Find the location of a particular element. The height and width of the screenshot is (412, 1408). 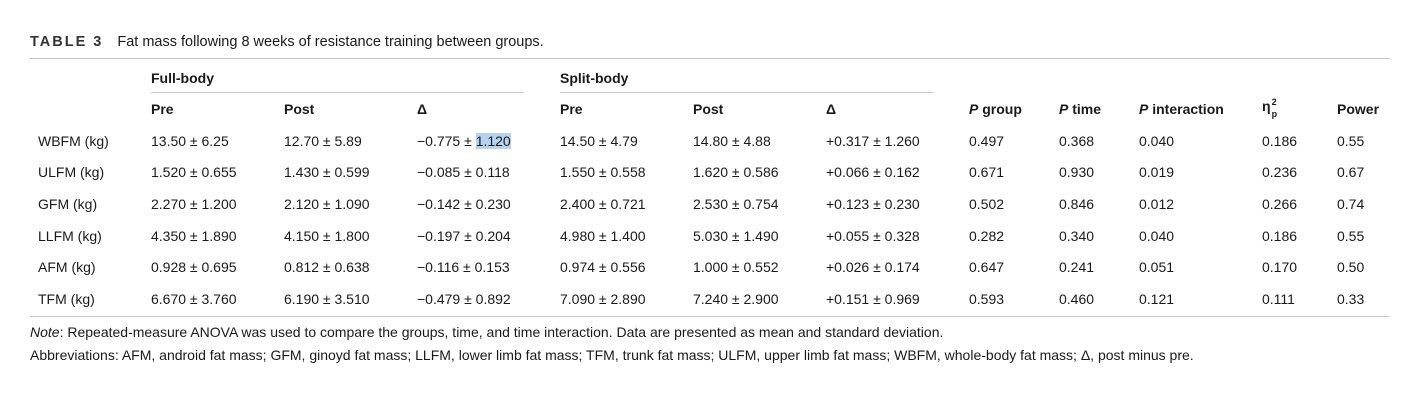

header-power: Power is located at coordinates (1358, 109).